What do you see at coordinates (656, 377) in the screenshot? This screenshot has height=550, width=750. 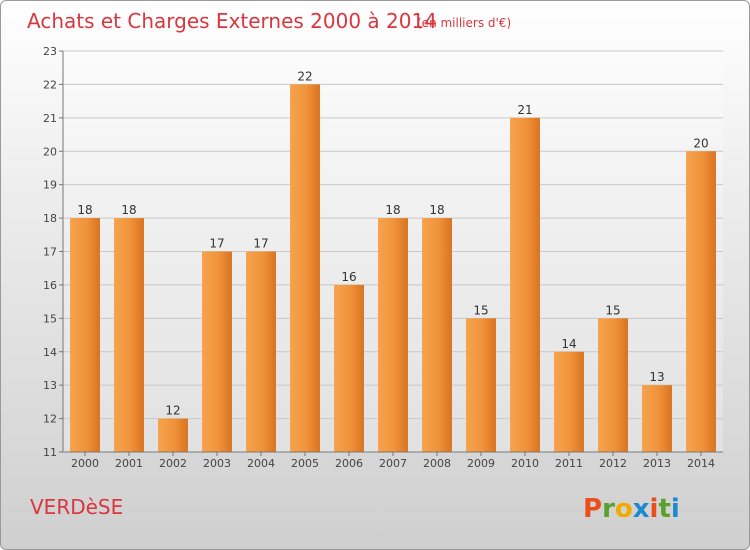 I see `data-label: 13` at bounding box center [656, 377].